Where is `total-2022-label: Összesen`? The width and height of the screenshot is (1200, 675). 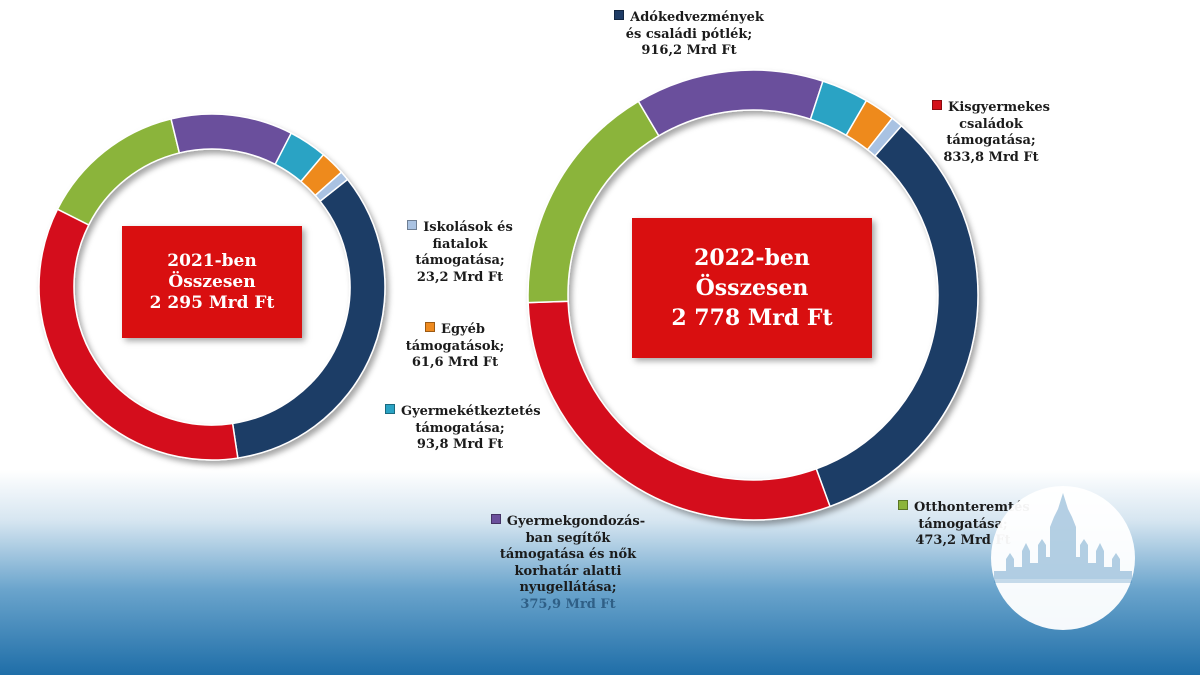
total-2022-label: Összesen is located at coordinates (752, 288).